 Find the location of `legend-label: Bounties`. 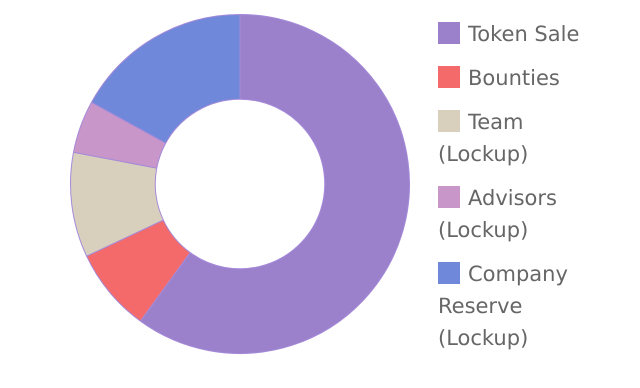

legend-label: Bounties is located at coordinates (514, 78).